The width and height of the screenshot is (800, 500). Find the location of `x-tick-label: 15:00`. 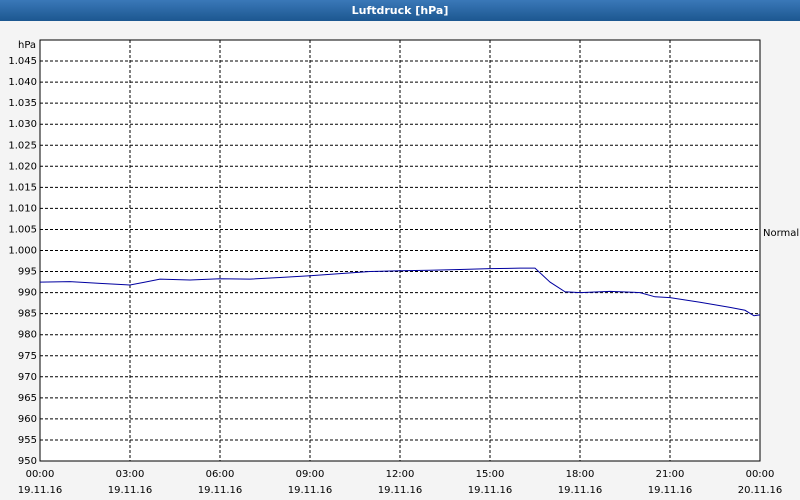

x-tick-label: 15:00 is located at coordinates (490, 474).